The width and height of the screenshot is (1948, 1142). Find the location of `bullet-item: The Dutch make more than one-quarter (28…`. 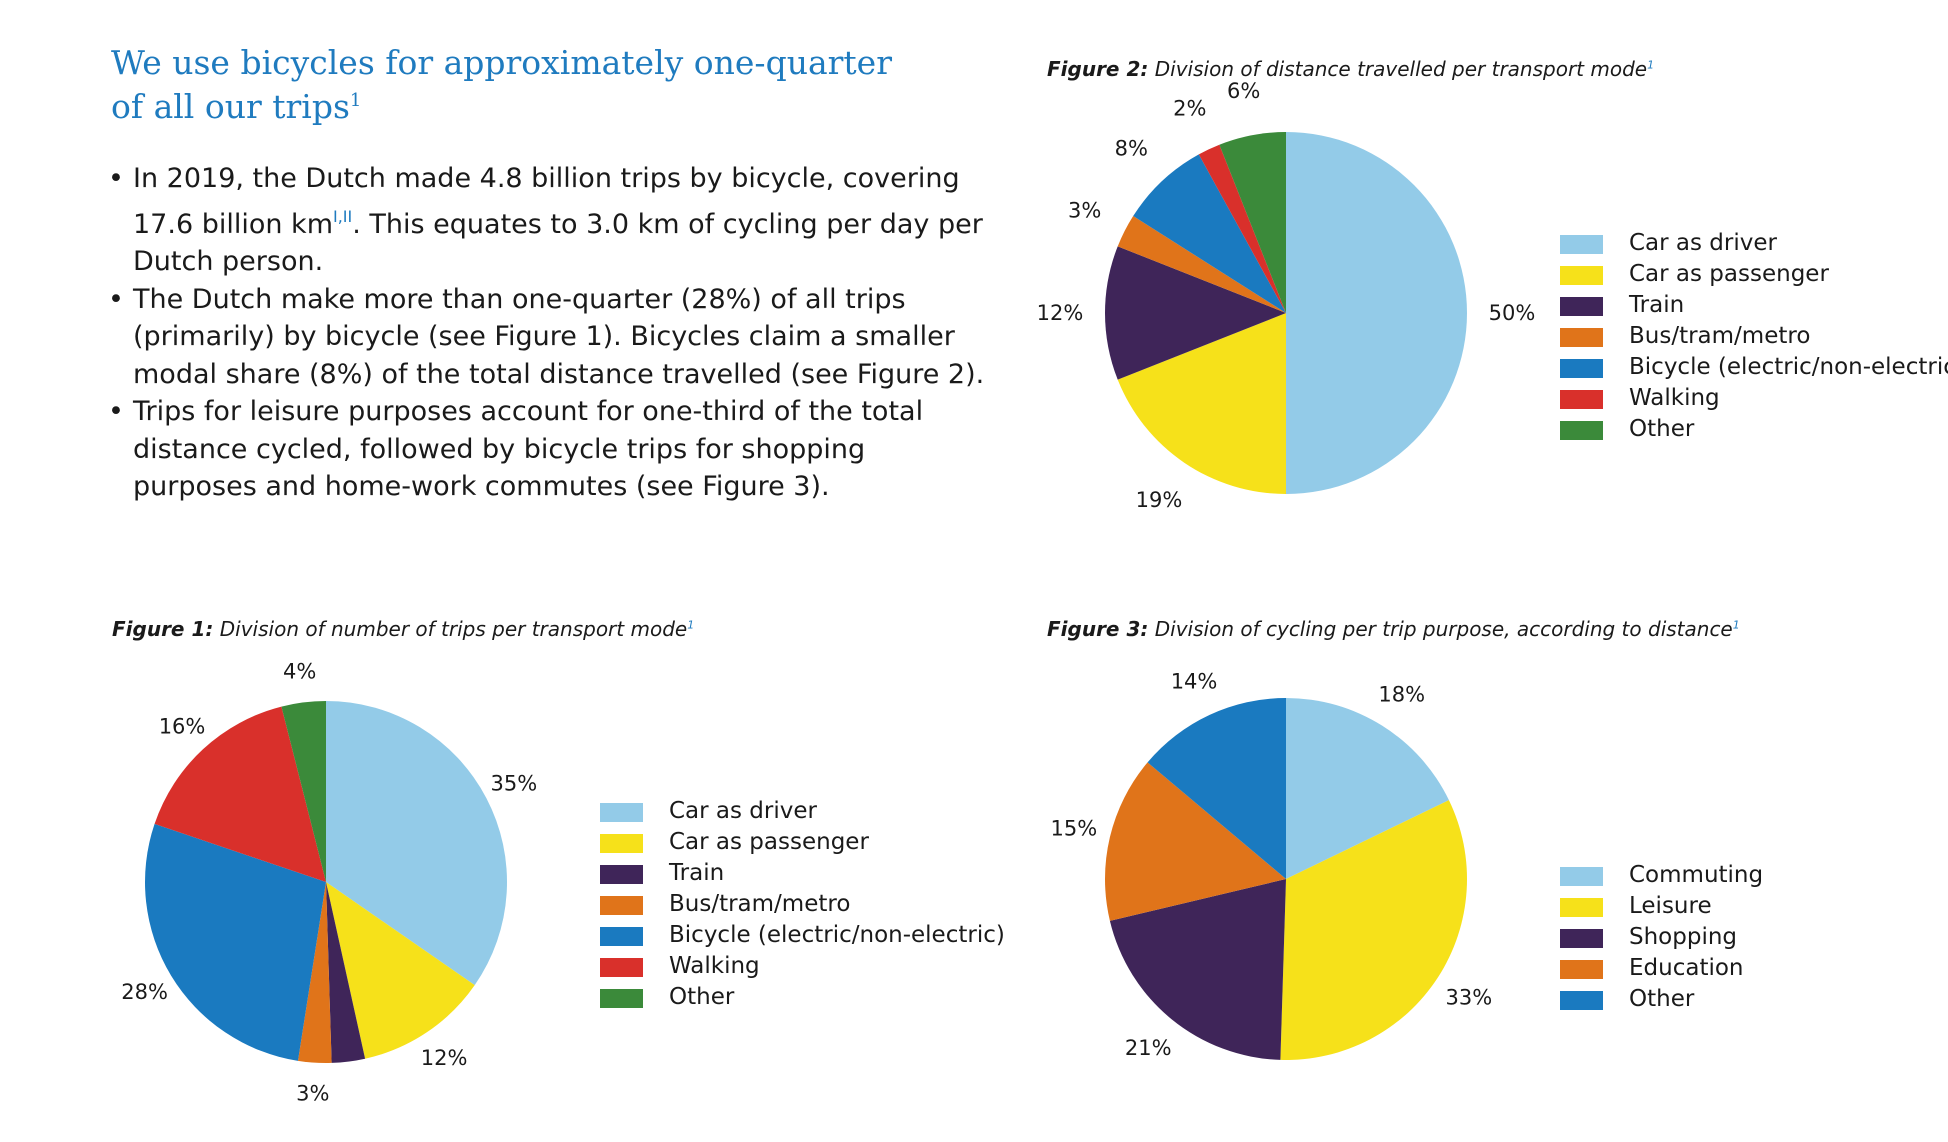

bullet-item: The Dutch make more than one-quarter (28… is located at coordinates (548, 337).